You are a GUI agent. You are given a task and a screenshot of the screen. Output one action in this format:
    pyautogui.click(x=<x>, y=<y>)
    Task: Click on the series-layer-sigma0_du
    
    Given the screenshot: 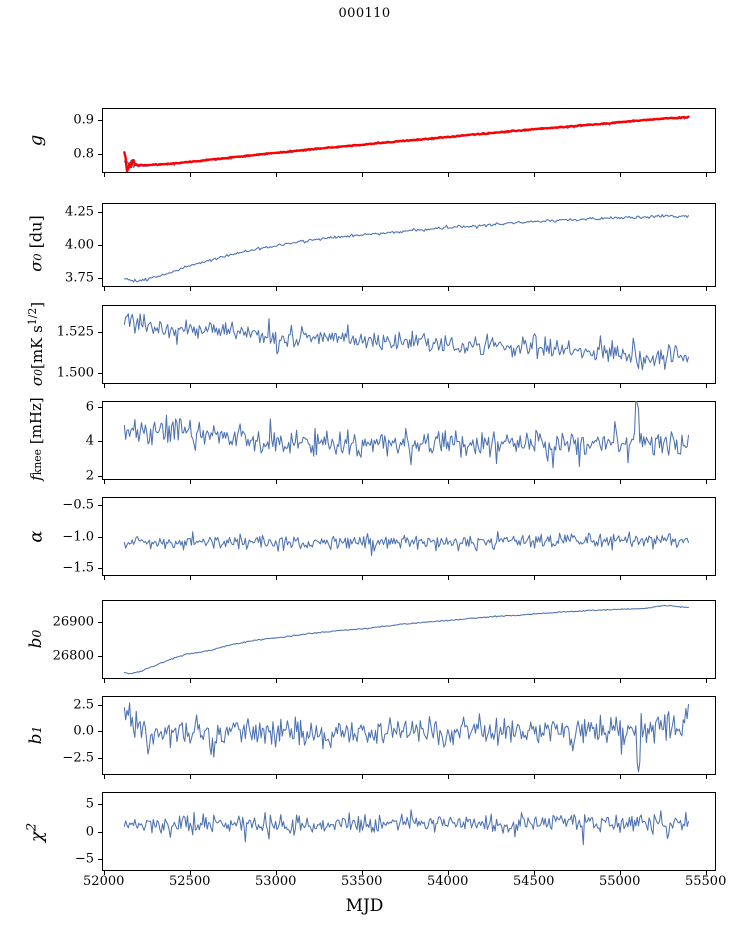 What is the action you would take?
    pyautogui.click(x=406, y=248)
    